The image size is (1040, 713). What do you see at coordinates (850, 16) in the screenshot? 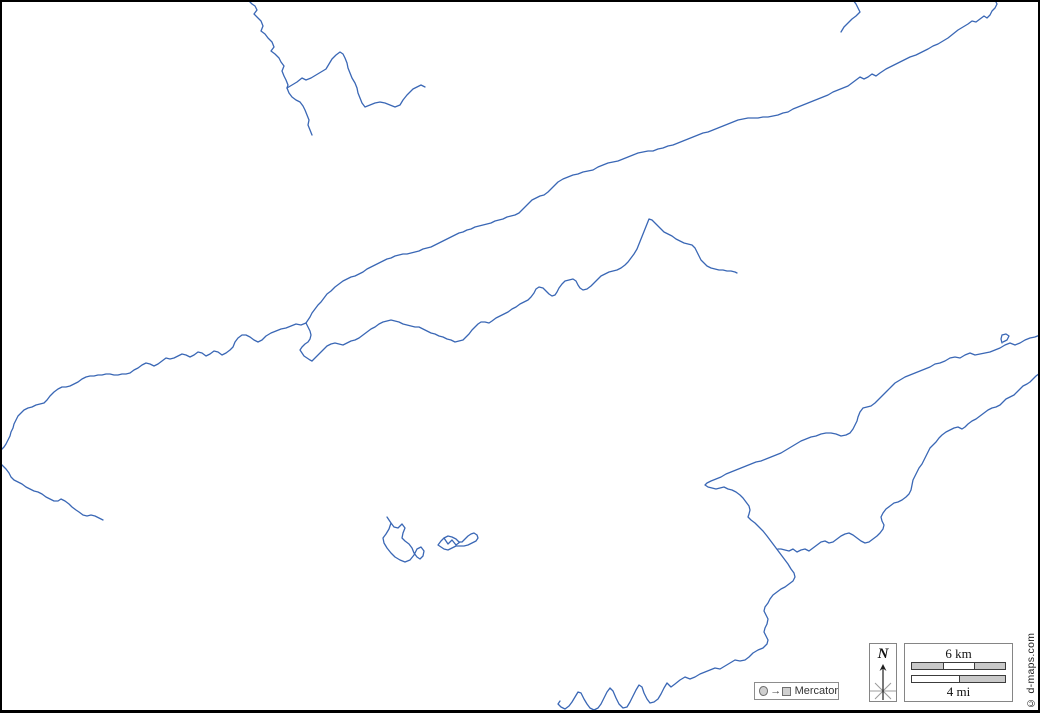
I see `river-top-stub` at bounding box center [850, 16].